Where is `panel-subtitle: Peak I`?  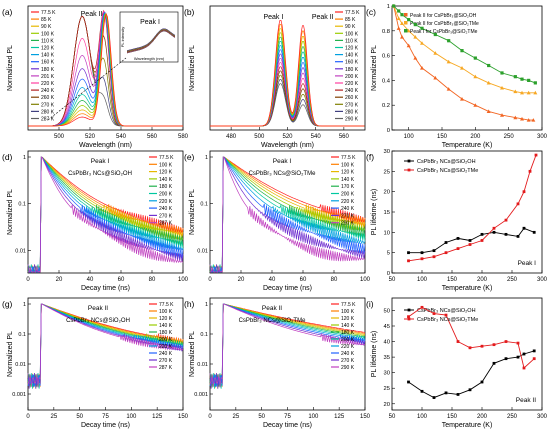
panel-subtitle: Peak I is located at coordinates (282, 161).